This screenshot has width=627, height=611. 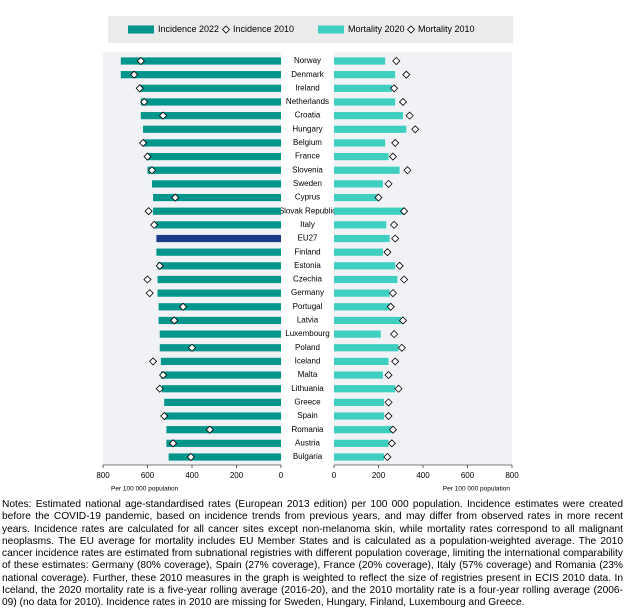 What do you see at coordinates (307, 87) in the screenshot?
I see `category-label: Ireland` at bounding box center [307, 87].